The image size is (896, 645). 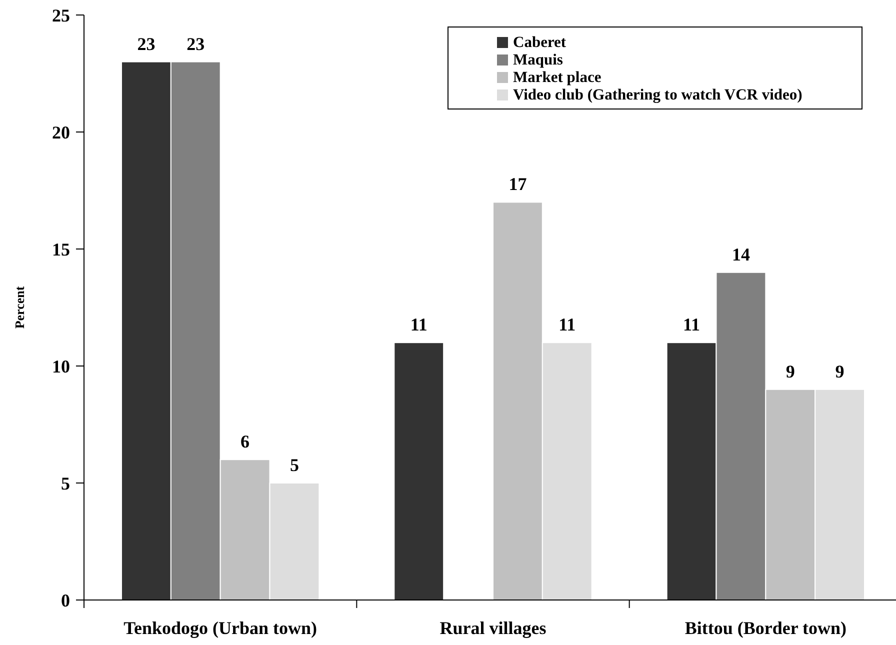 What do you see at coordinates (493, 628) in the screenshot?
I see `x-tick-label: Rural villages` at bounding box center [493, 628].